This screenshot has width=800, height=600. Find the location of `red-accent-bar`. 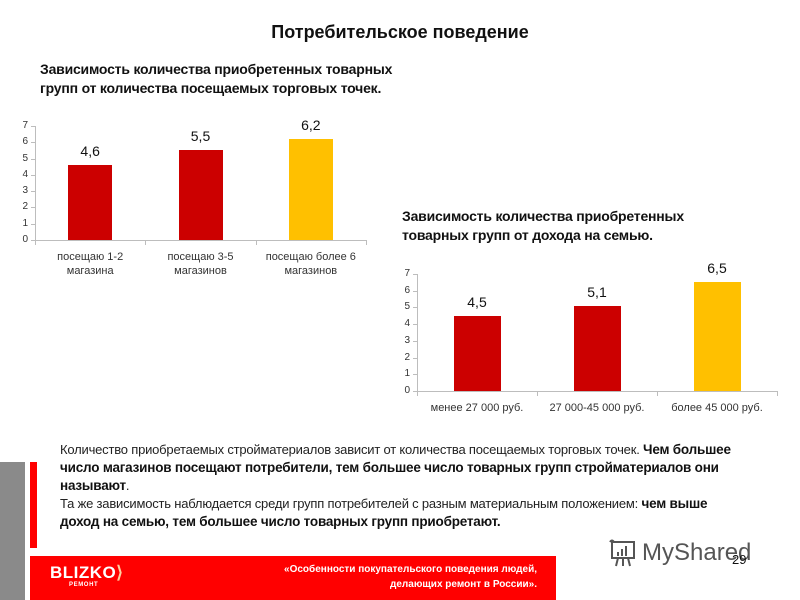

red-accent-bar is located at coordinates (33, 505).